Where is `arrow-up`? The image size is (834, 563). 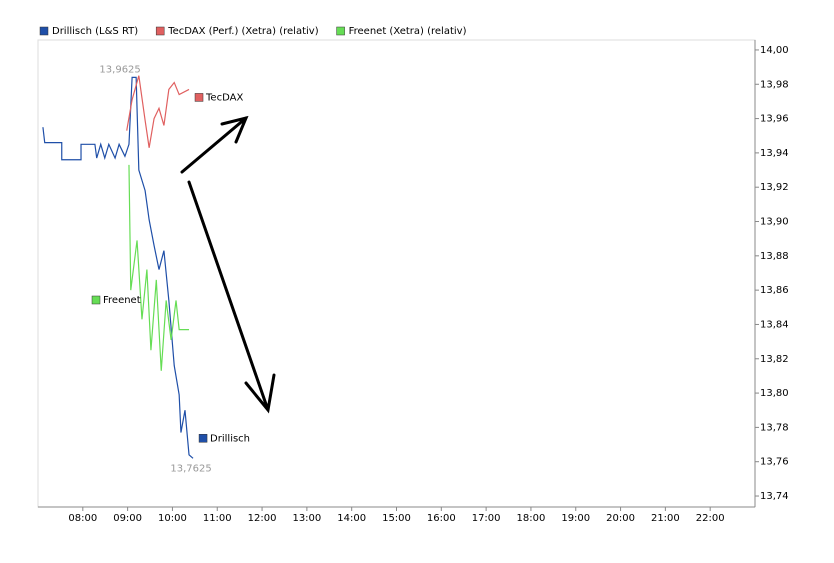
arrow-up is located at coordinates (214, 144).